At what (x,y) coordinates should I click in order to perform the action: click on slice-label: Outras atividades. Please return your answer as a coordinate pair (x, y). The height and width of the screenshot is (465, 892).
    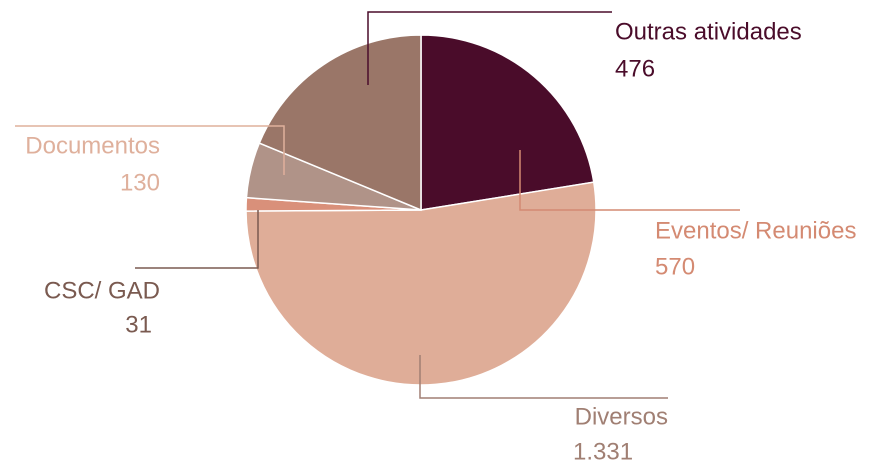
    Looking at the image, I should click on (708, 31).